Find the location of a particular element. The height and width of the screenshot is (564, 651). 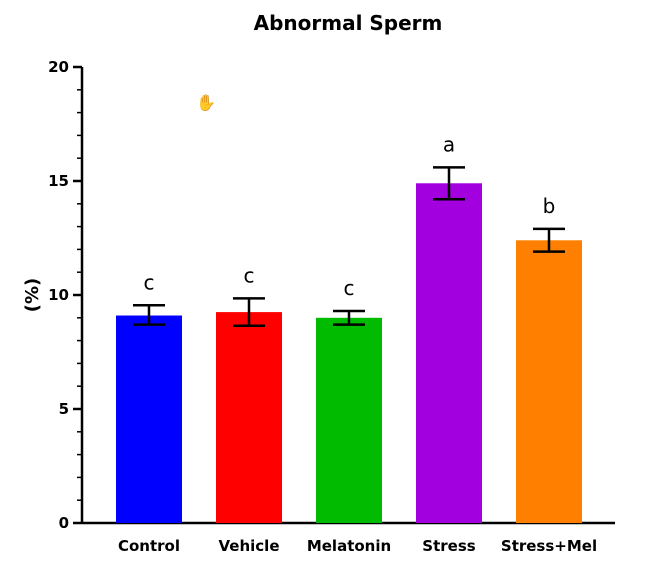

hand-pointer-icon: ✋ is located at coordinates (206, 102).